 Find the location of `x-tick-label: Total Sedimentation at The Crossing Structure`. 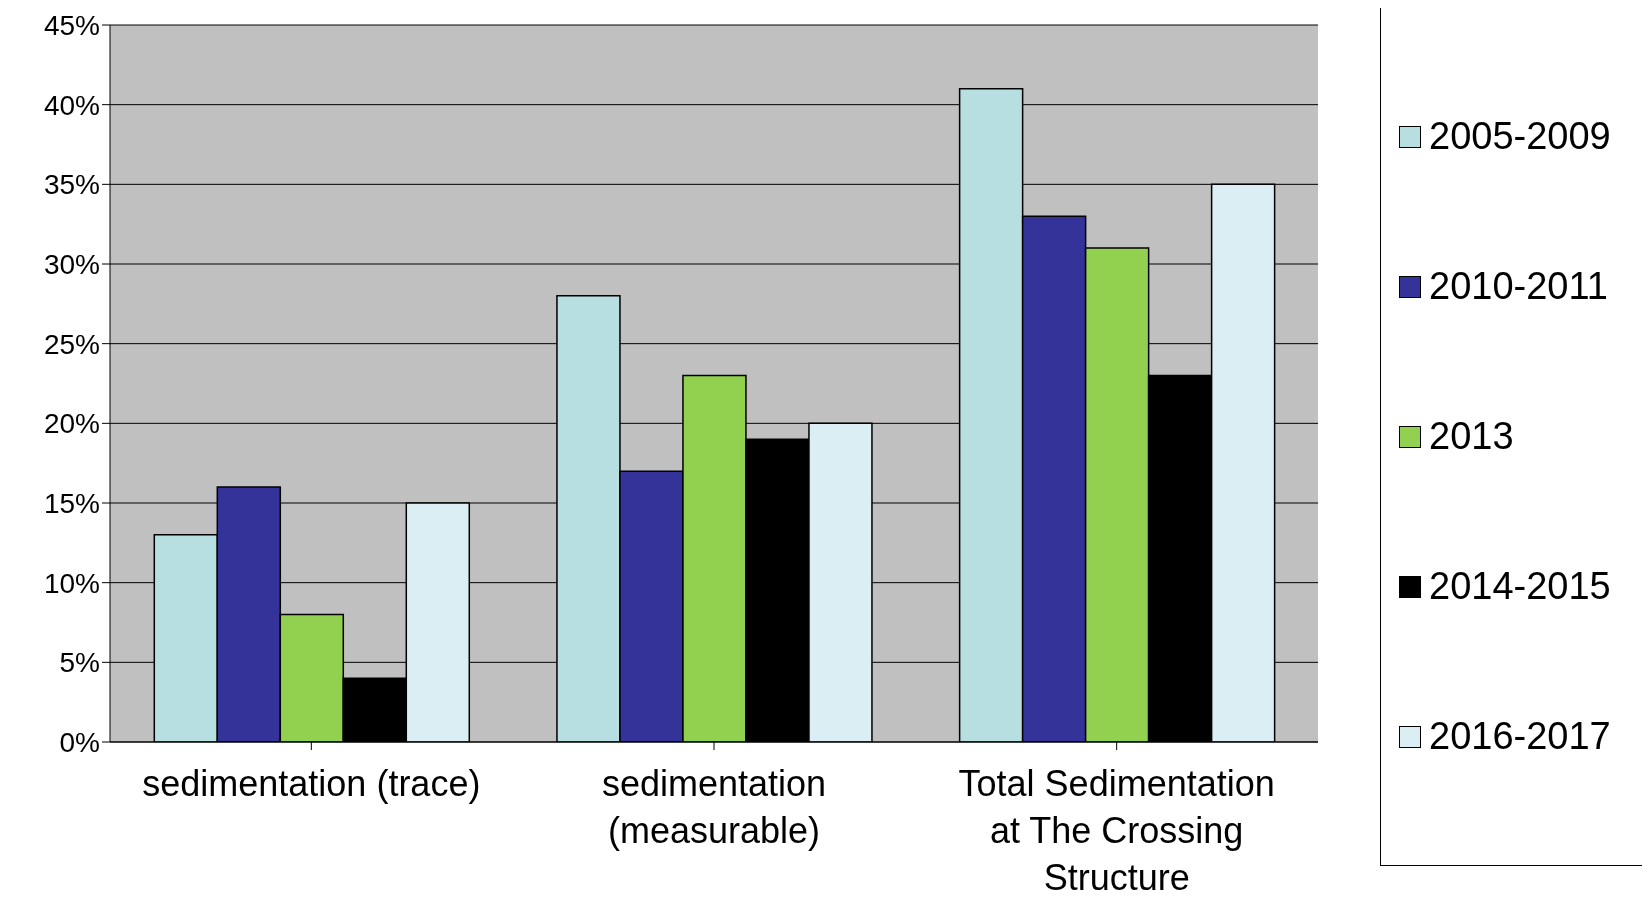

x-tick-label: Total Sedimentation at The Crossing Structure is located at coordinates (1116, 830).